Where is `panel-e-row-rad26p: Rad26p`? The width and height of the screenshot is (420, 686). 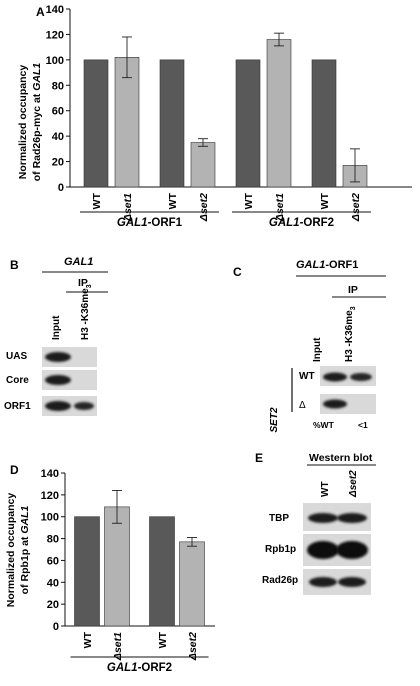 panel-e-row-rad26p: Rad26p is located at coordinates (280, 580).